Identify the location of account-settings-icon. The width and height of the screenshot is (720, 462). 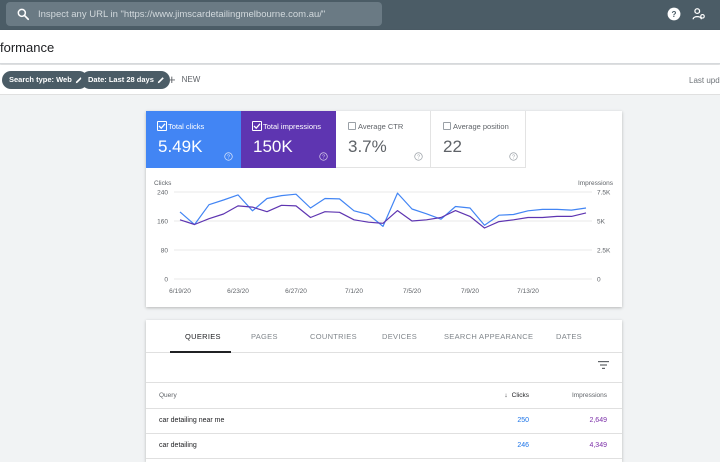
(699, 14).